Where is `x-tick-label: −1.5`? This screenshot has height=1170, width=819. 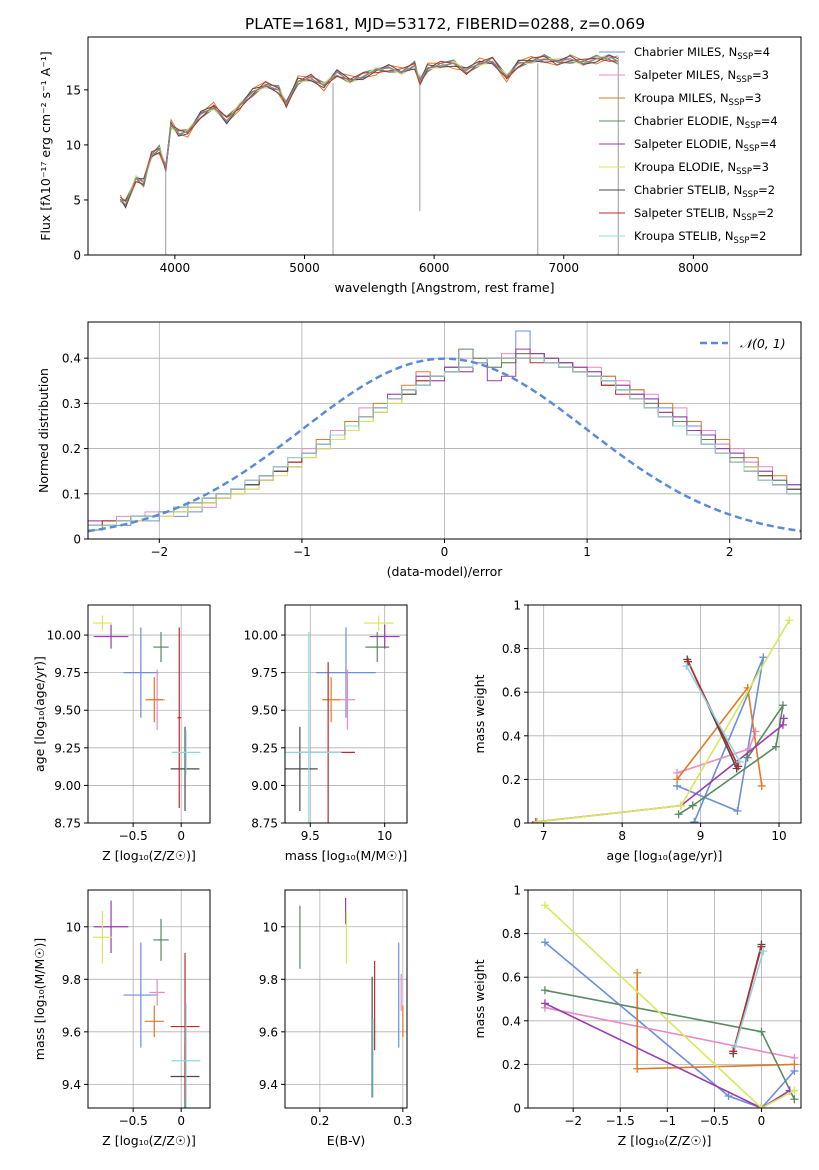 x-tick-label: −1.5 is located at coordinates (620, 1121).